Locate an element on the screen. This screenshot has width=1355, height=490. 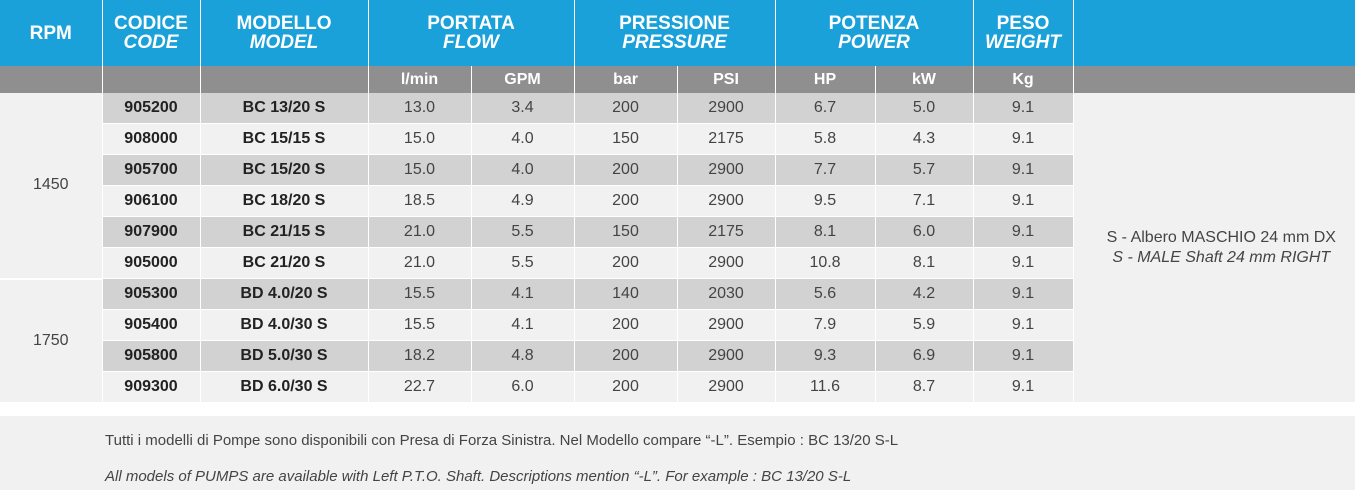
header-model: MODELLO MODEL is located at coordinates (284, 33).